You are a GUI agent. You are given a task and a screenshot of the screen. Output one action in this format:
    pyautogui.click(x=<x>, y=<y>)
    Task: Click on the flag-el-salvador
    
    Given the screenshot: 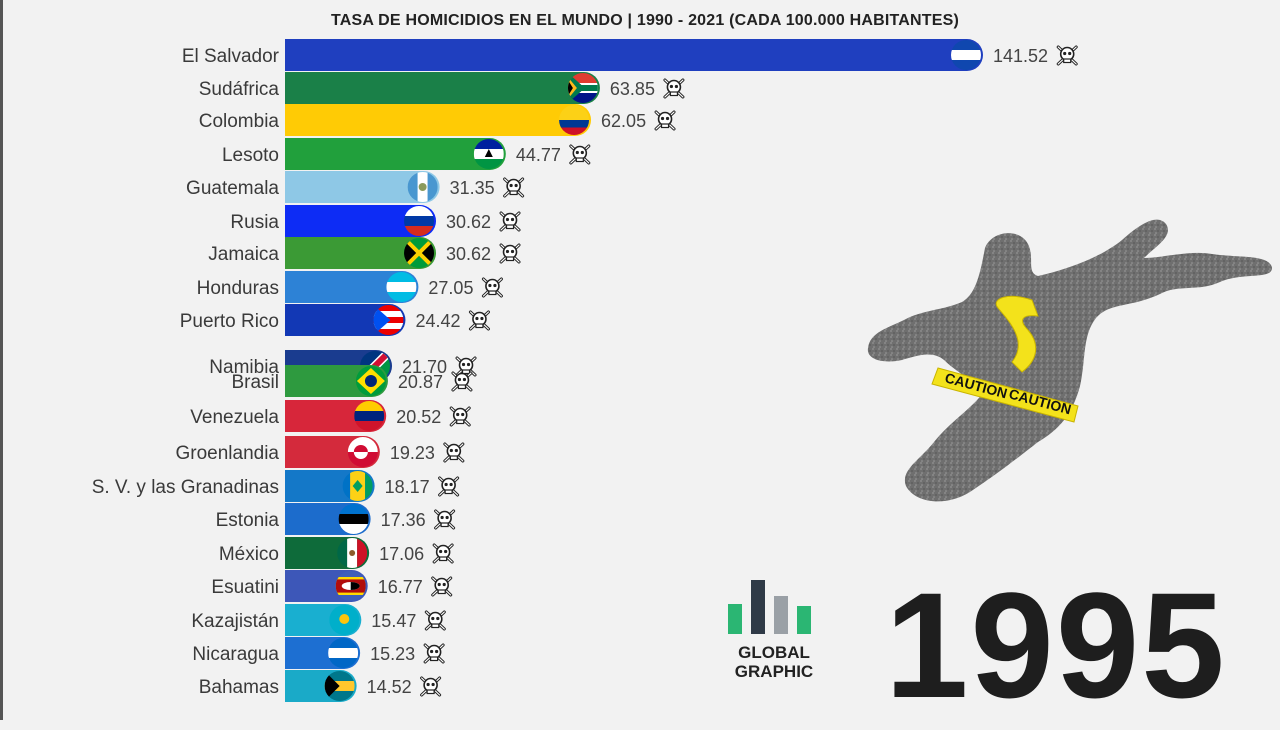 What is the action you would take?
    pyautogui.click(x=966, y=55)
    